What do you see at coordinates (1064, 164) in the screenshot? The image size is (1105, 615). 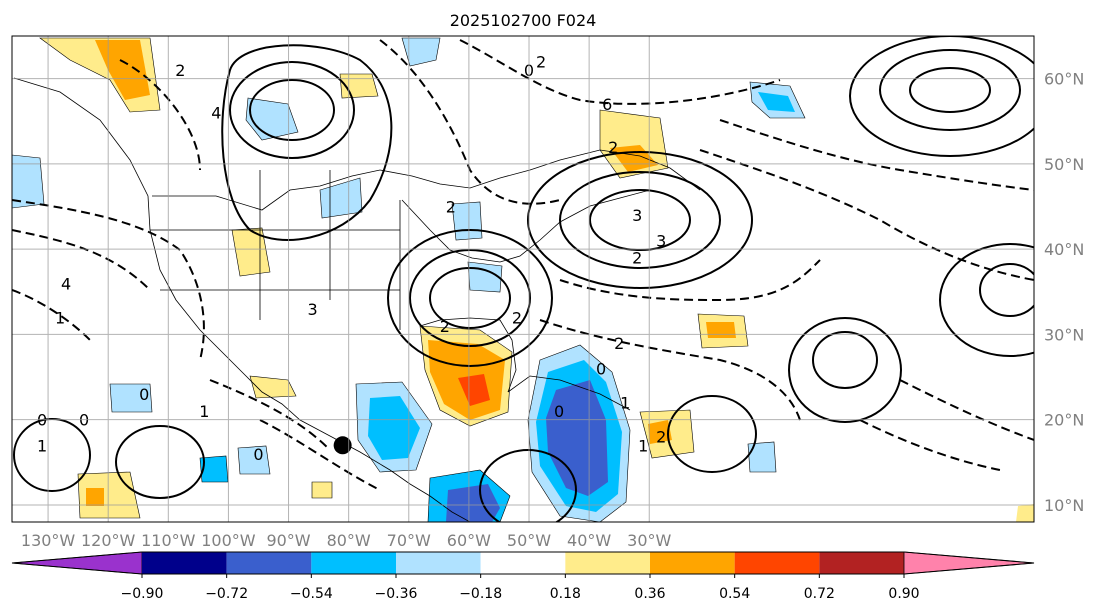 I see `y-tick-label: 50°N` at bounding box center [1064, 164].